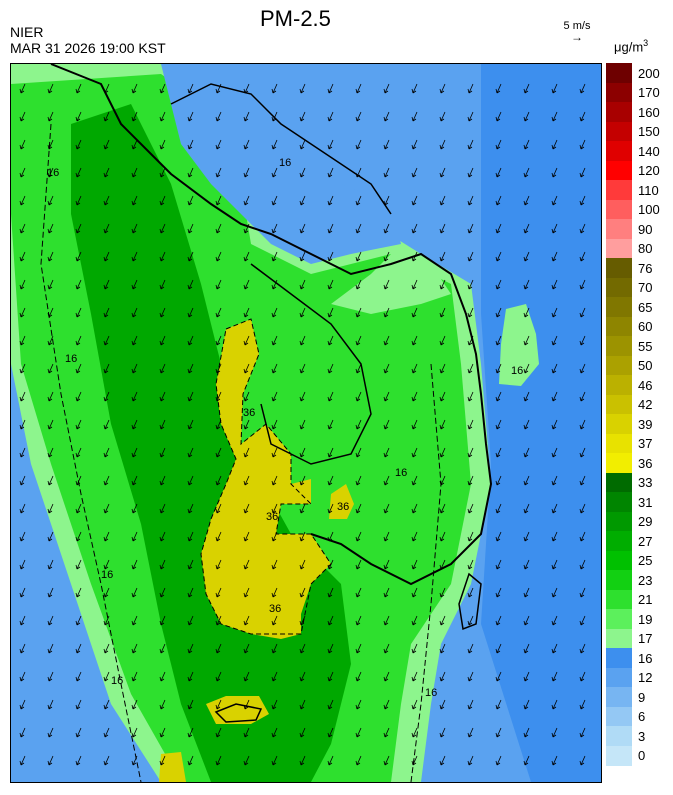  What do you see at coordinates (645, 502) in the screenshot?
I see `legend-tick-label: 31` at bounding box center [645, 502].